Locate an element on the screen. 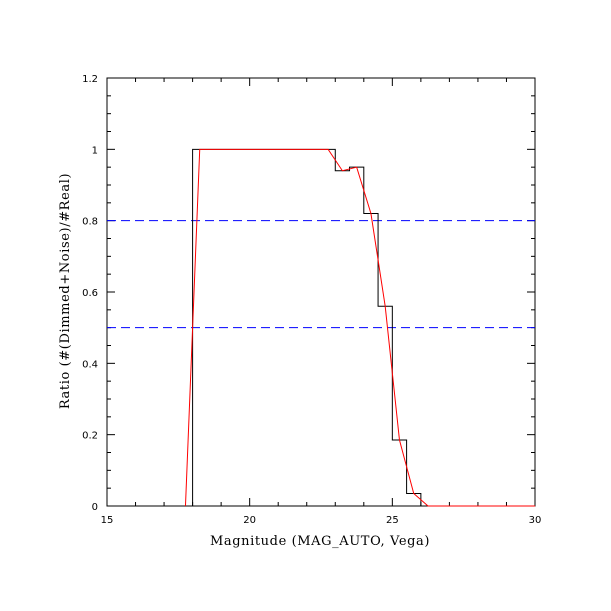 Image resolution: width=611 pixels, height=611 pixels. x-tick-label: 30 is located at coordinates (535, 520).